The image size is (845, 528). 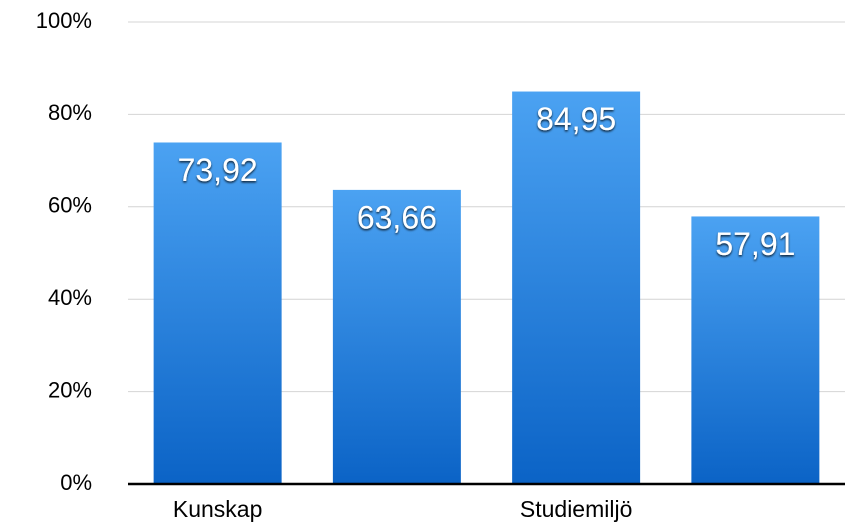 I want to click on x-tick-label: Studiemiljö, so click(x=576, y=509).